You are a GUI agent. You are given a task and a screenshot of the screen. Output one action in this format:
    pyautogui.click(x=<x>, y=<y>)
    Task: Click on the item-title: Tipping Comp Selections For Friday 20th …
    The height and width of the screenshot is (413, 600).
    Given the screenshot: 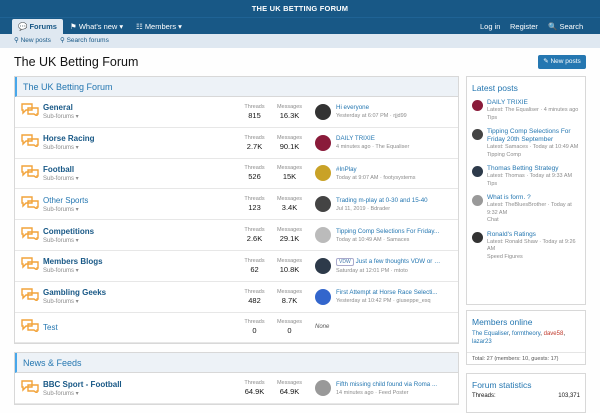 What is the action you would take?
    pyautogui.click(x=529, y=135)
    